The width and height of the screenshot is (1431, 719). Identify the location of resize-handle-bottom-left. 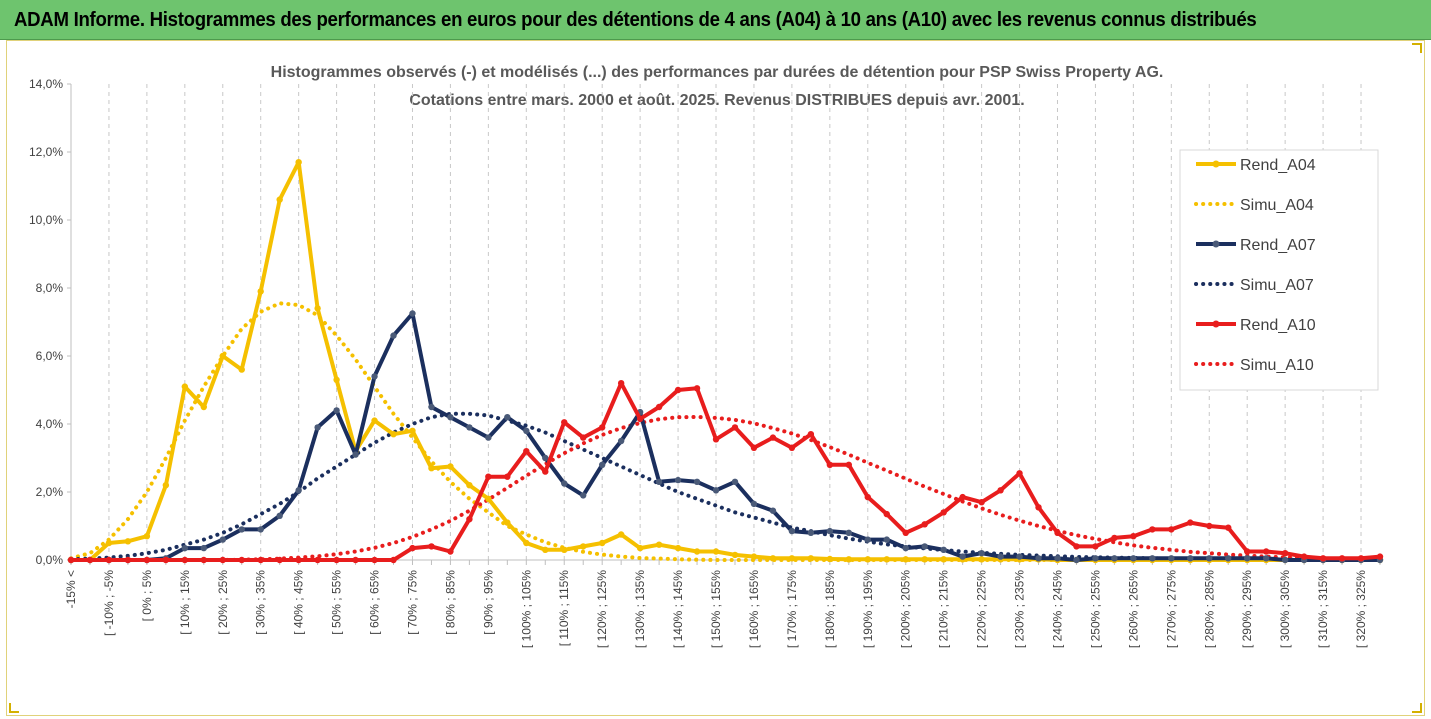
(14, 708).